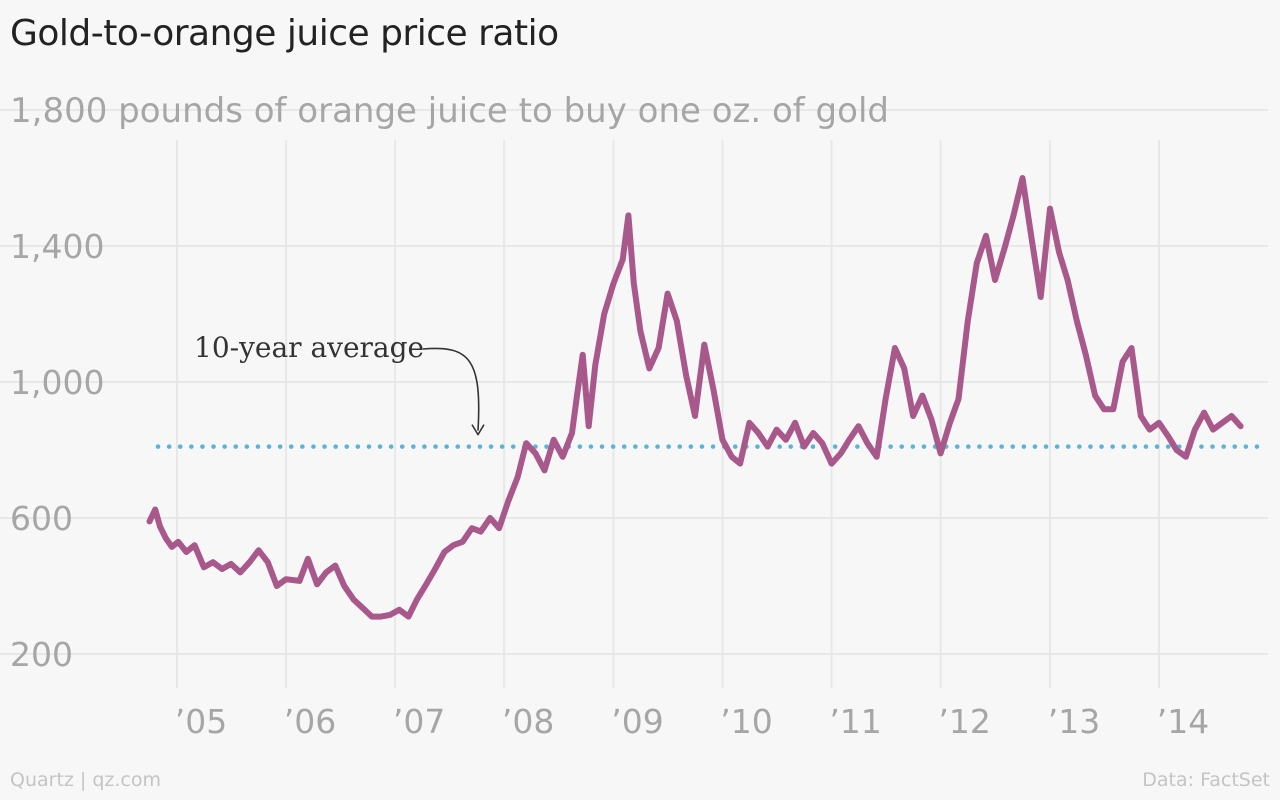 This screenshot has height=800, width=1280. What do you see at coordinates (57, 246) in the screenshot?
I see `y-tick-label: 1,400` at bounding box center [57, 246].